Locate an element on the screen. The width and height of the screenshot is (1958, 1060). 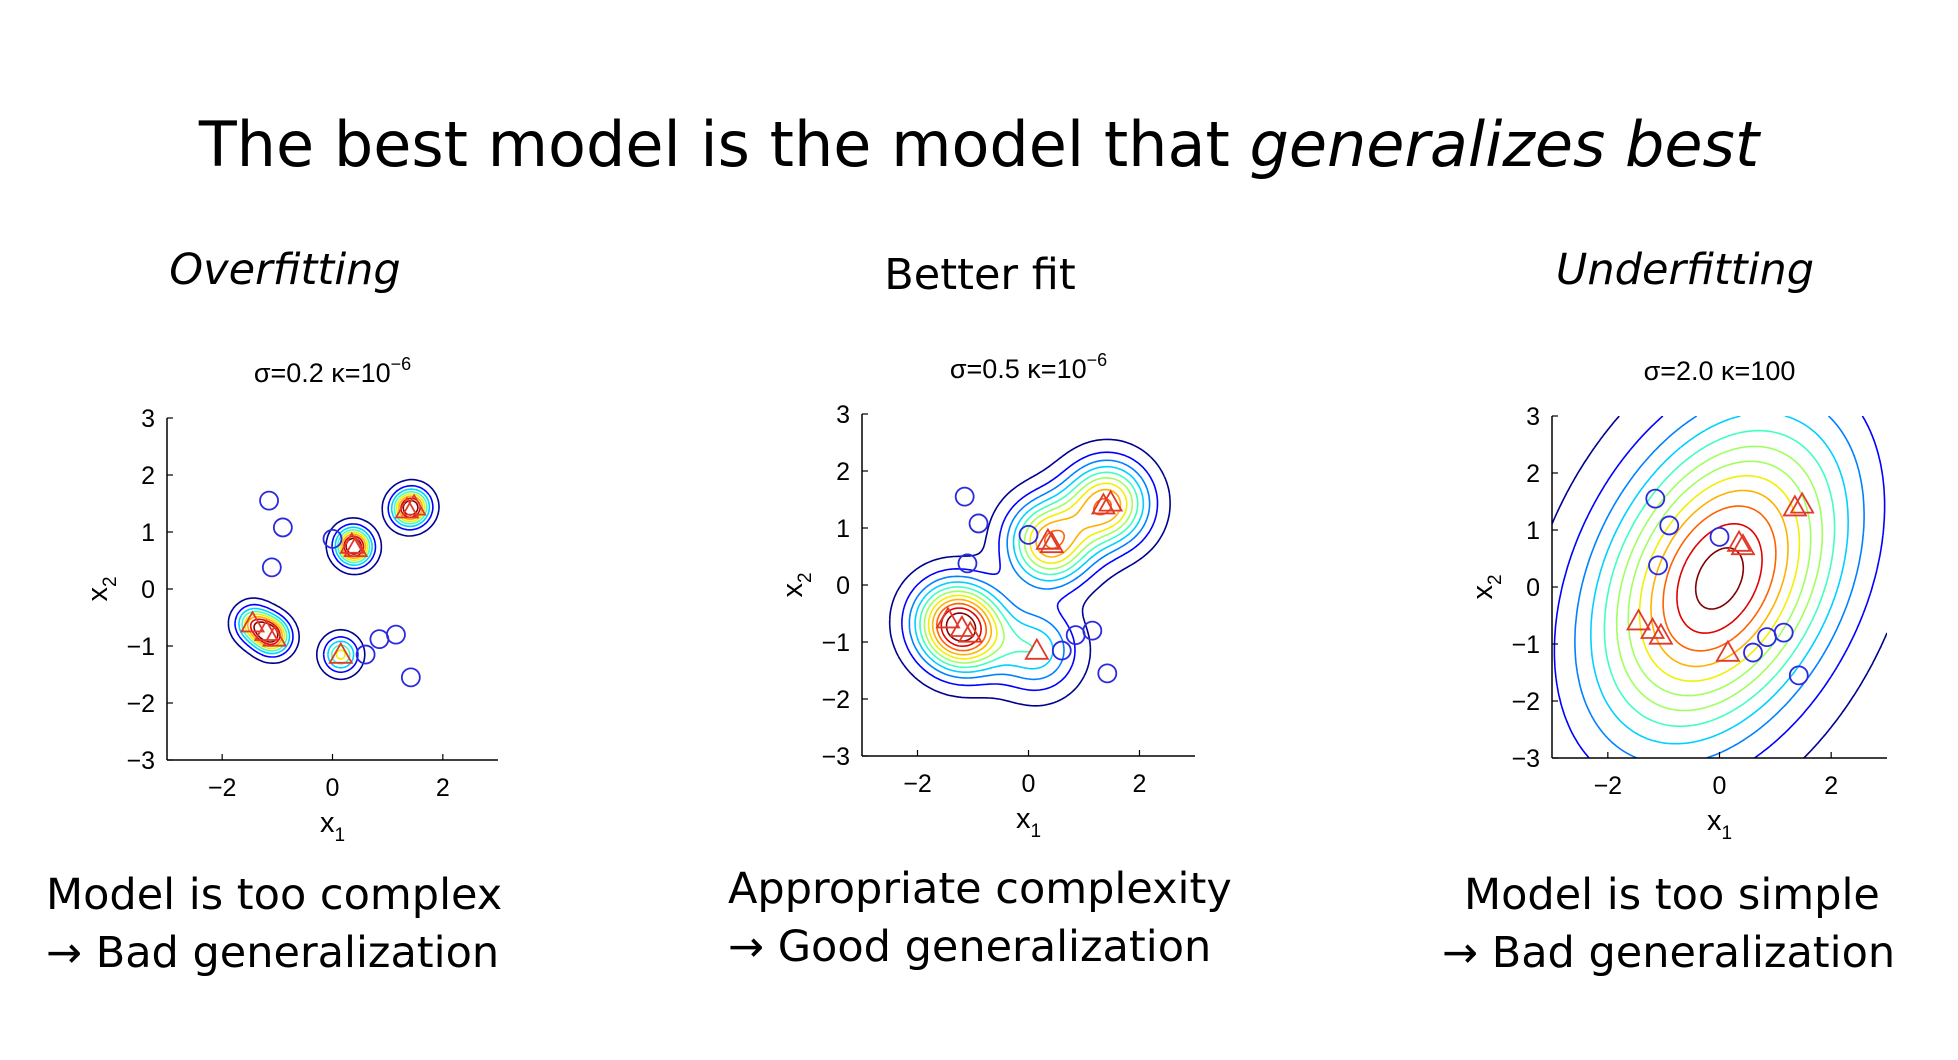
plot-title-main: σ=0.2 κ=10 is located at coordinates (322, 373).